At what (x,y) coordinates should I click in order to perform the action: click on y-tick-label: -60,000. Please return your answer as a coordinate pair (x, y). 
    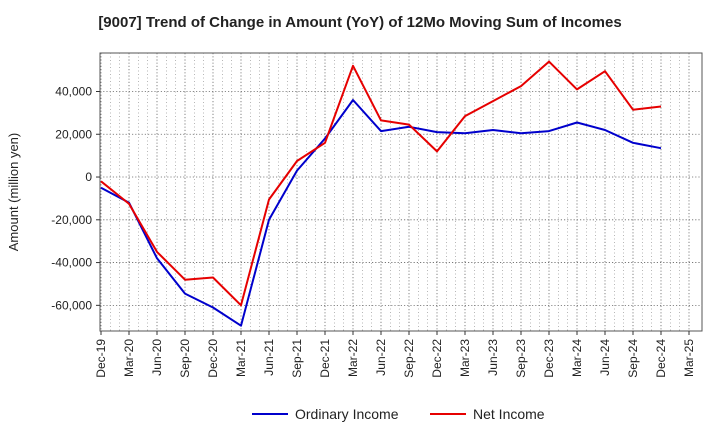
    Looking at the image, I should click on (71, 305).